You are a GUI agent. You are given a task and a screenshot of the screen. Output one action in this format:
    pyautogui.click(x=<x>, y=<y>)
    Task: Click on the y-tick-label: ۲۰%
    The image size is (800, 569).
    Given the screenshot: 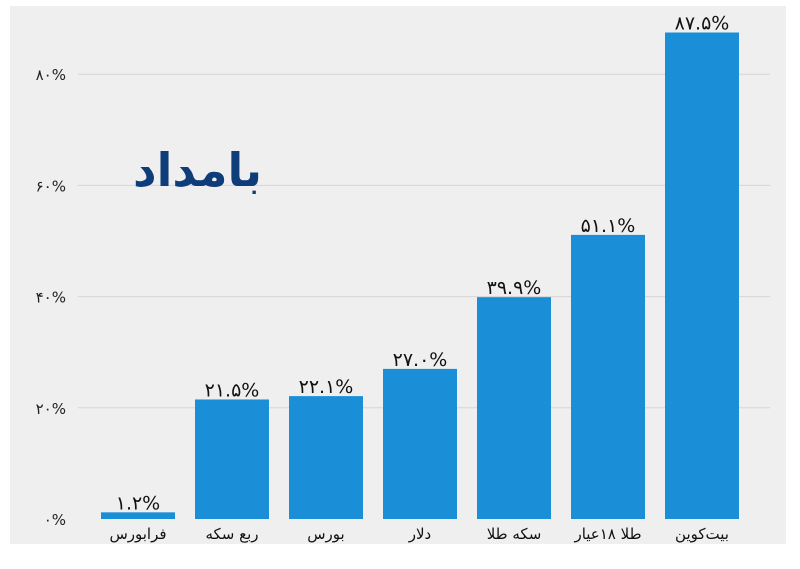 What is the action you would take?
    pyautogui.click(x=51, y=409)
    